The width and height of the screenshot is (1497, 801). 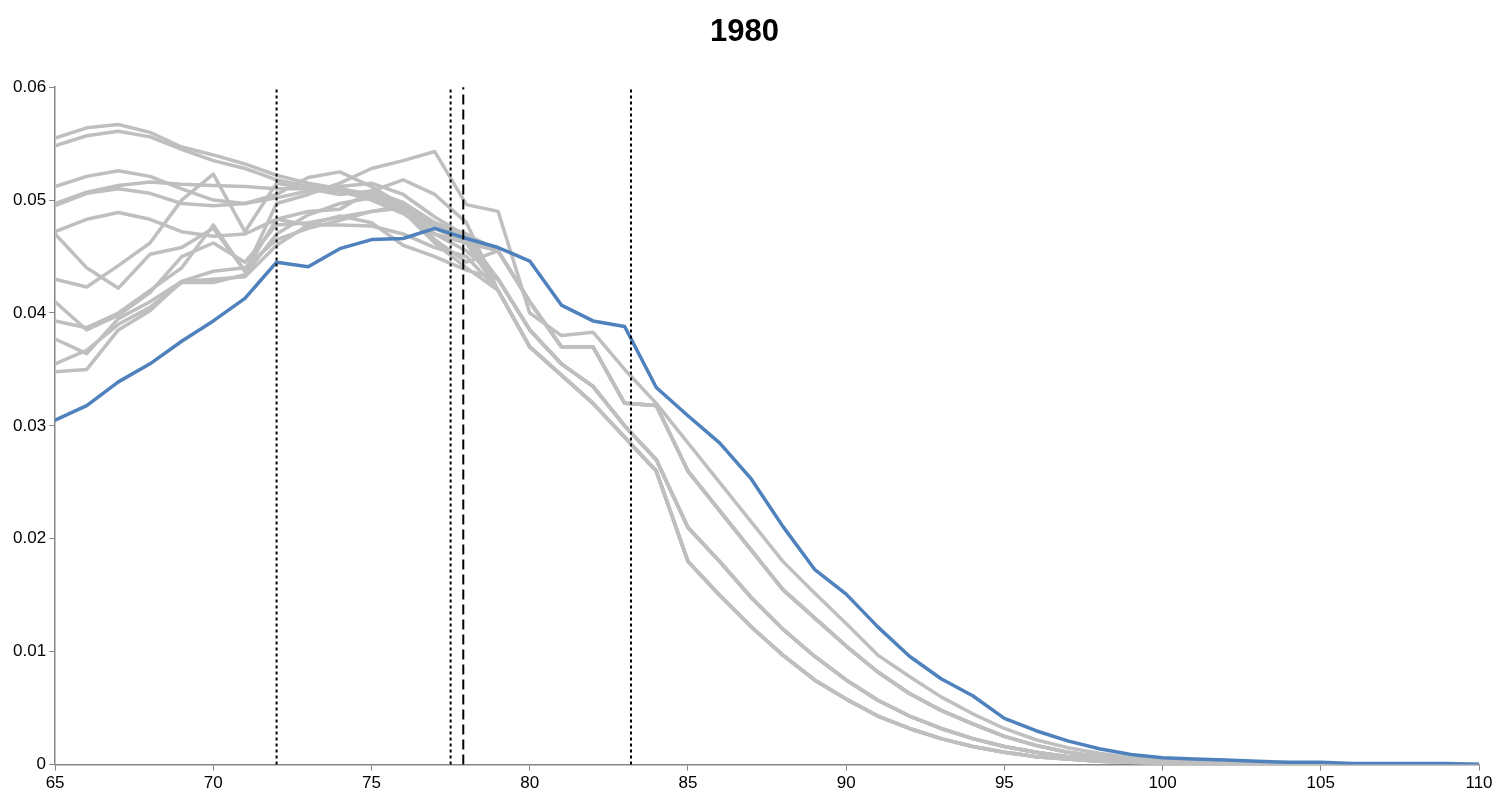 I want to click on y-tick-label: 0.06, so click(x=29, y=86).